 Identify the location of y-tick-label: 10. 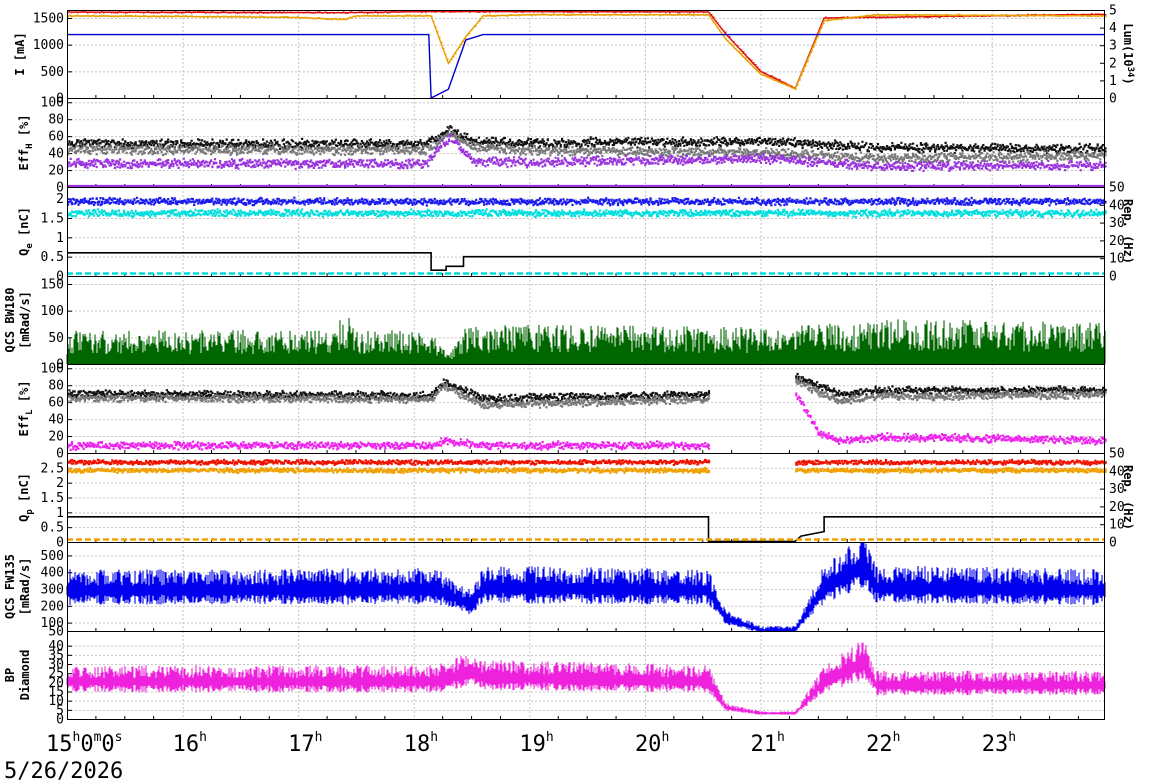
(56, 701).